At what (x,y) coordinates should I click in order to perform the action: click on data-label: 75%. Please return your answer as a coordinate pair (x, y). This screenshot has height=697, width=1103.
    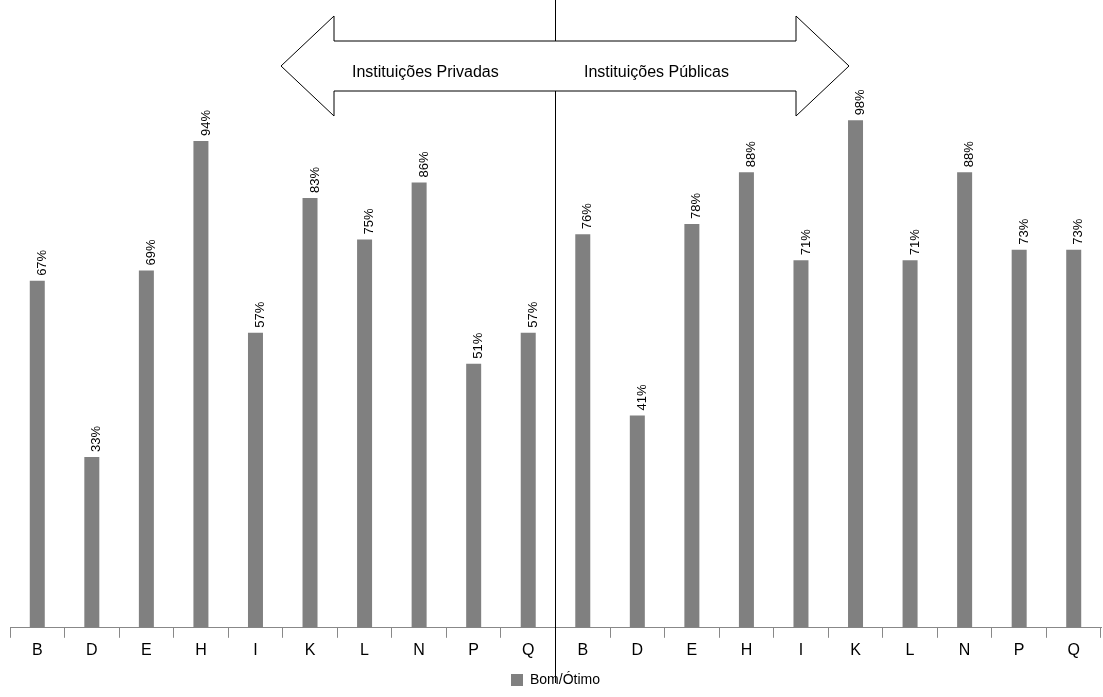
    Looking at the image, I should click on (369, 221).